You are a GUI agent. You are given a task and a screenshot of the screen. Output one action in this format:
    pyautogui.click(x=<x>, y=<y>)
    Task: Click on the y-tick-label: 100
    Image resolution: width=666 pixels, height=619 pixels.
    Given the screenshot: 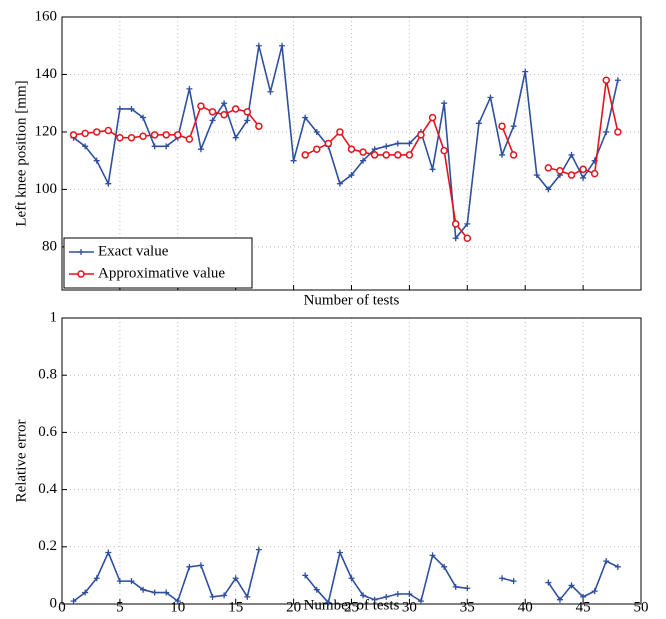 What is the action you would take?
    pyautogui.click(x=46, y=189)
    